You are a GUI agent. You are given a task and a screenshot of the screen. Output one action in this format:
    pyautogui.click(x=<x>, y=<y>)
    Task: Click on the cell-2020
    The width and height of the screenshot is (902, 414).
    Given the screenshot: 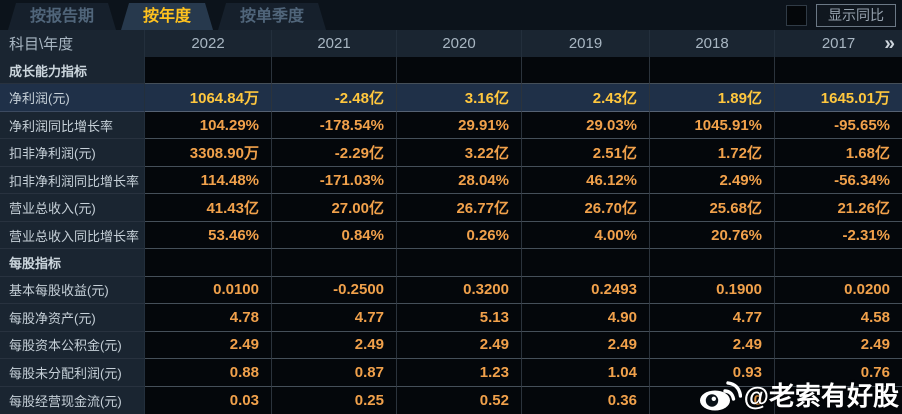 What is the action you would take?
    pyautogui.click(x=459, y=71)
    